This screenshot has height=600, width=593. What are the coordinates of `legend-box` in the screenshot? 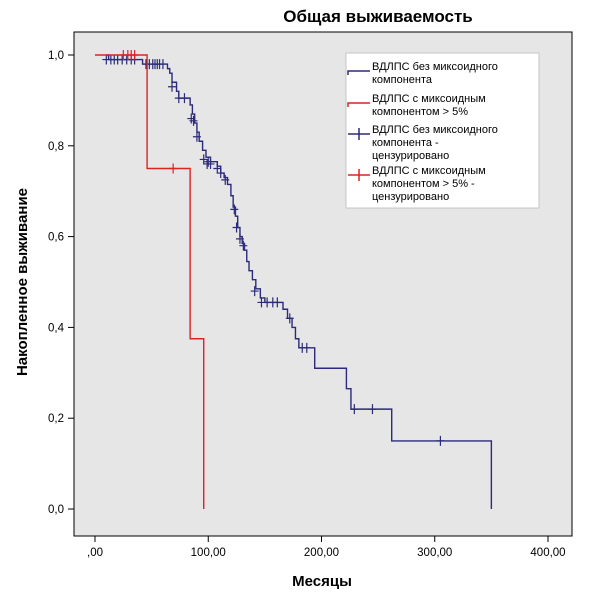 It's located at (442, 130).